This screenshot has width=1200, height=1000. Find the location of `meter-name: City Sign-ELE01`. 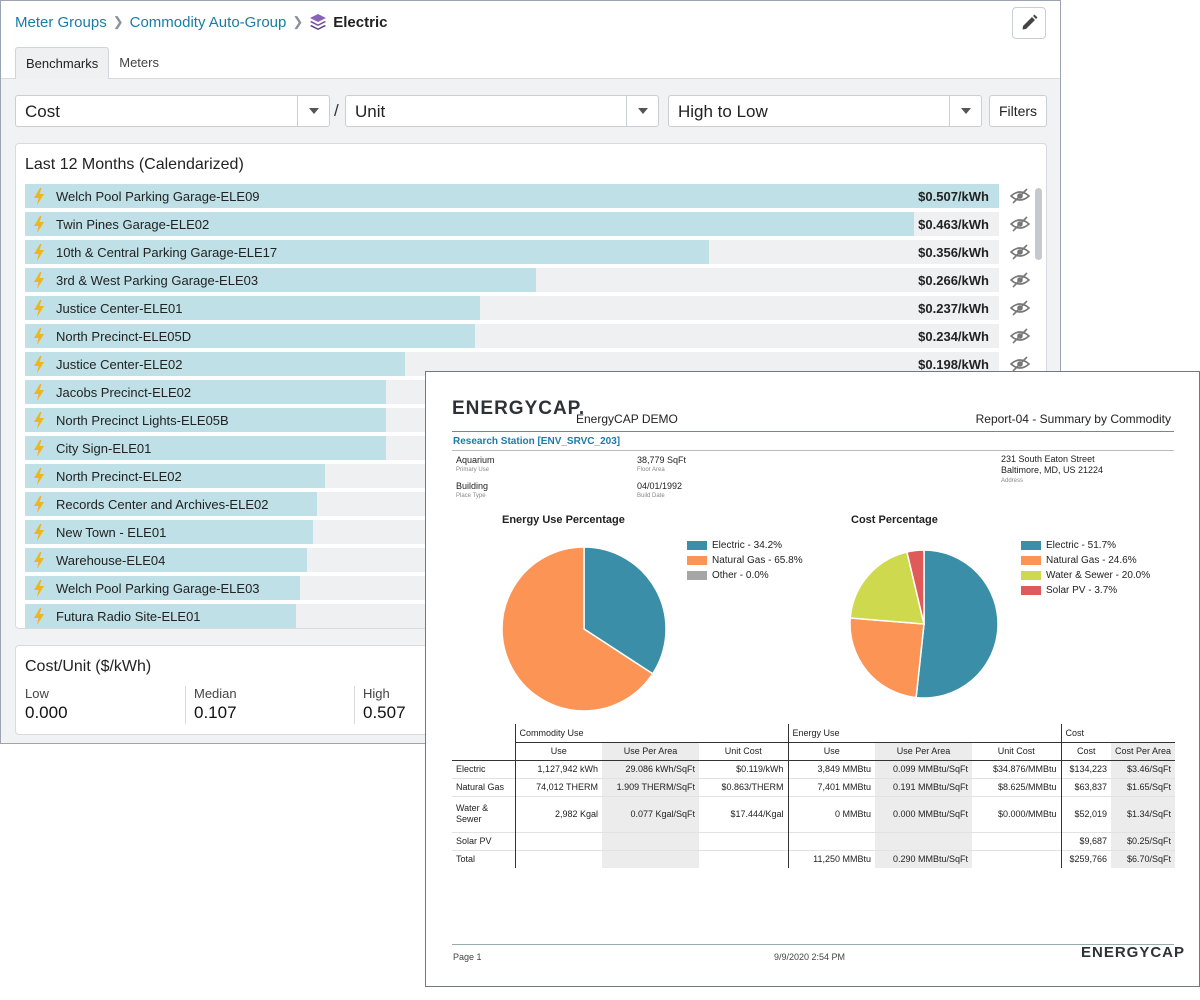

meter-name: City Sign-ELE01 is located at coordinates (104, 448).